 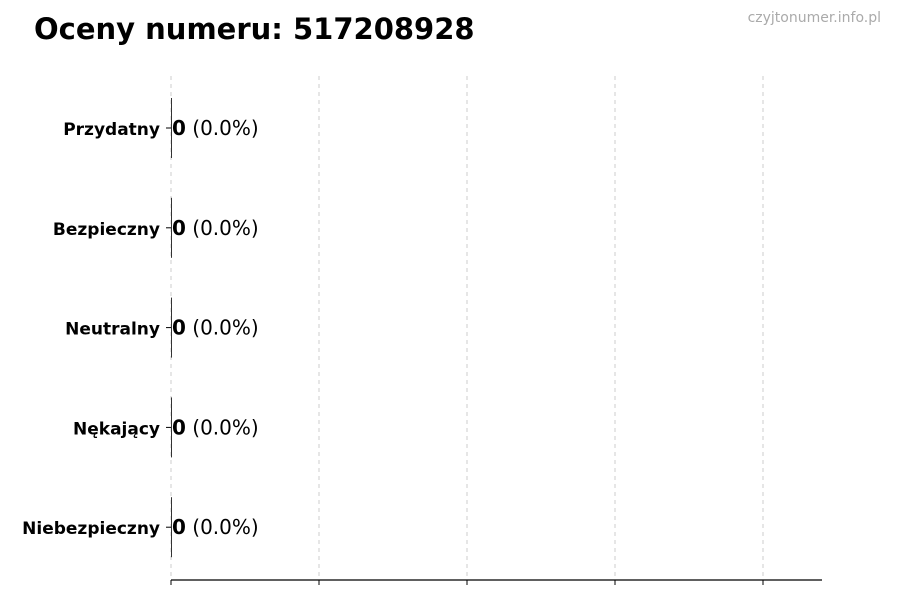 What do you see at coordinates (106, 230) in the screenshot?
I see `category-label: Bezpieczny` at bounding box center [106, 230].